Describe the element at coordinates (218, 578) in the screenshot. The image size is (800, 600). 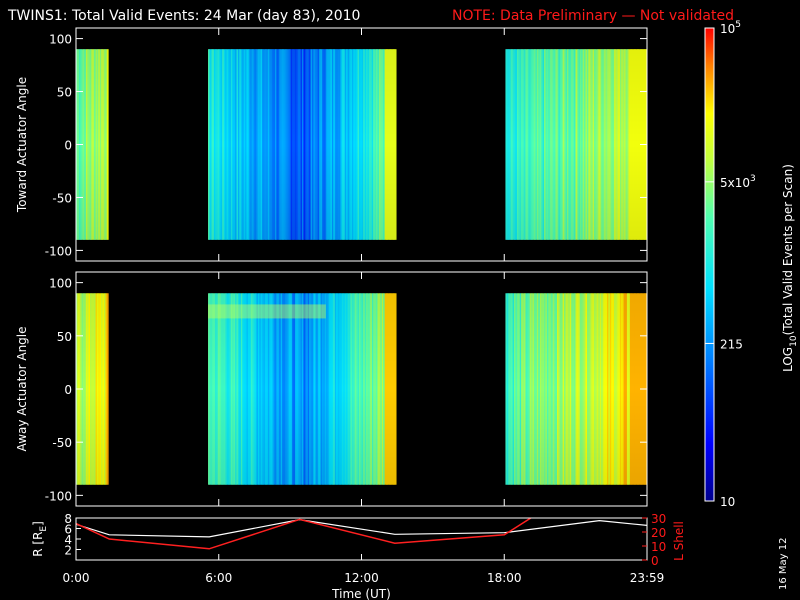
I see `x-tick-label: 6:00` at that location.